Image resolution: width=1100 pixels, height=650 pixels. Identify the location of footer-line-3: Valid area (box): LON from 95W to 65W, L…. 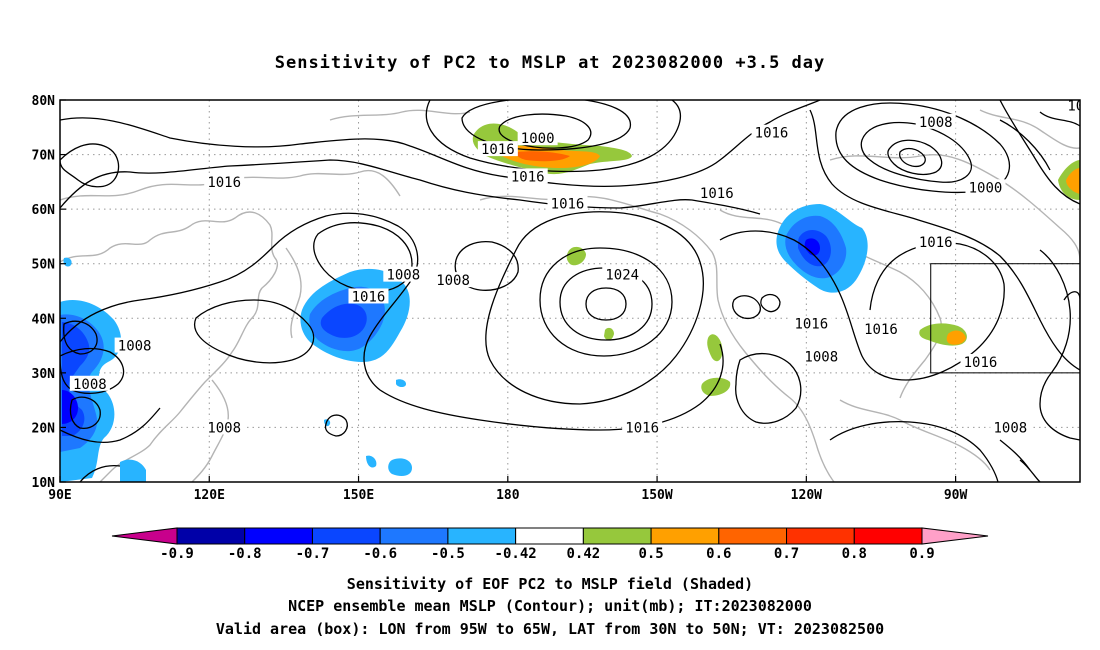
(550, 629).